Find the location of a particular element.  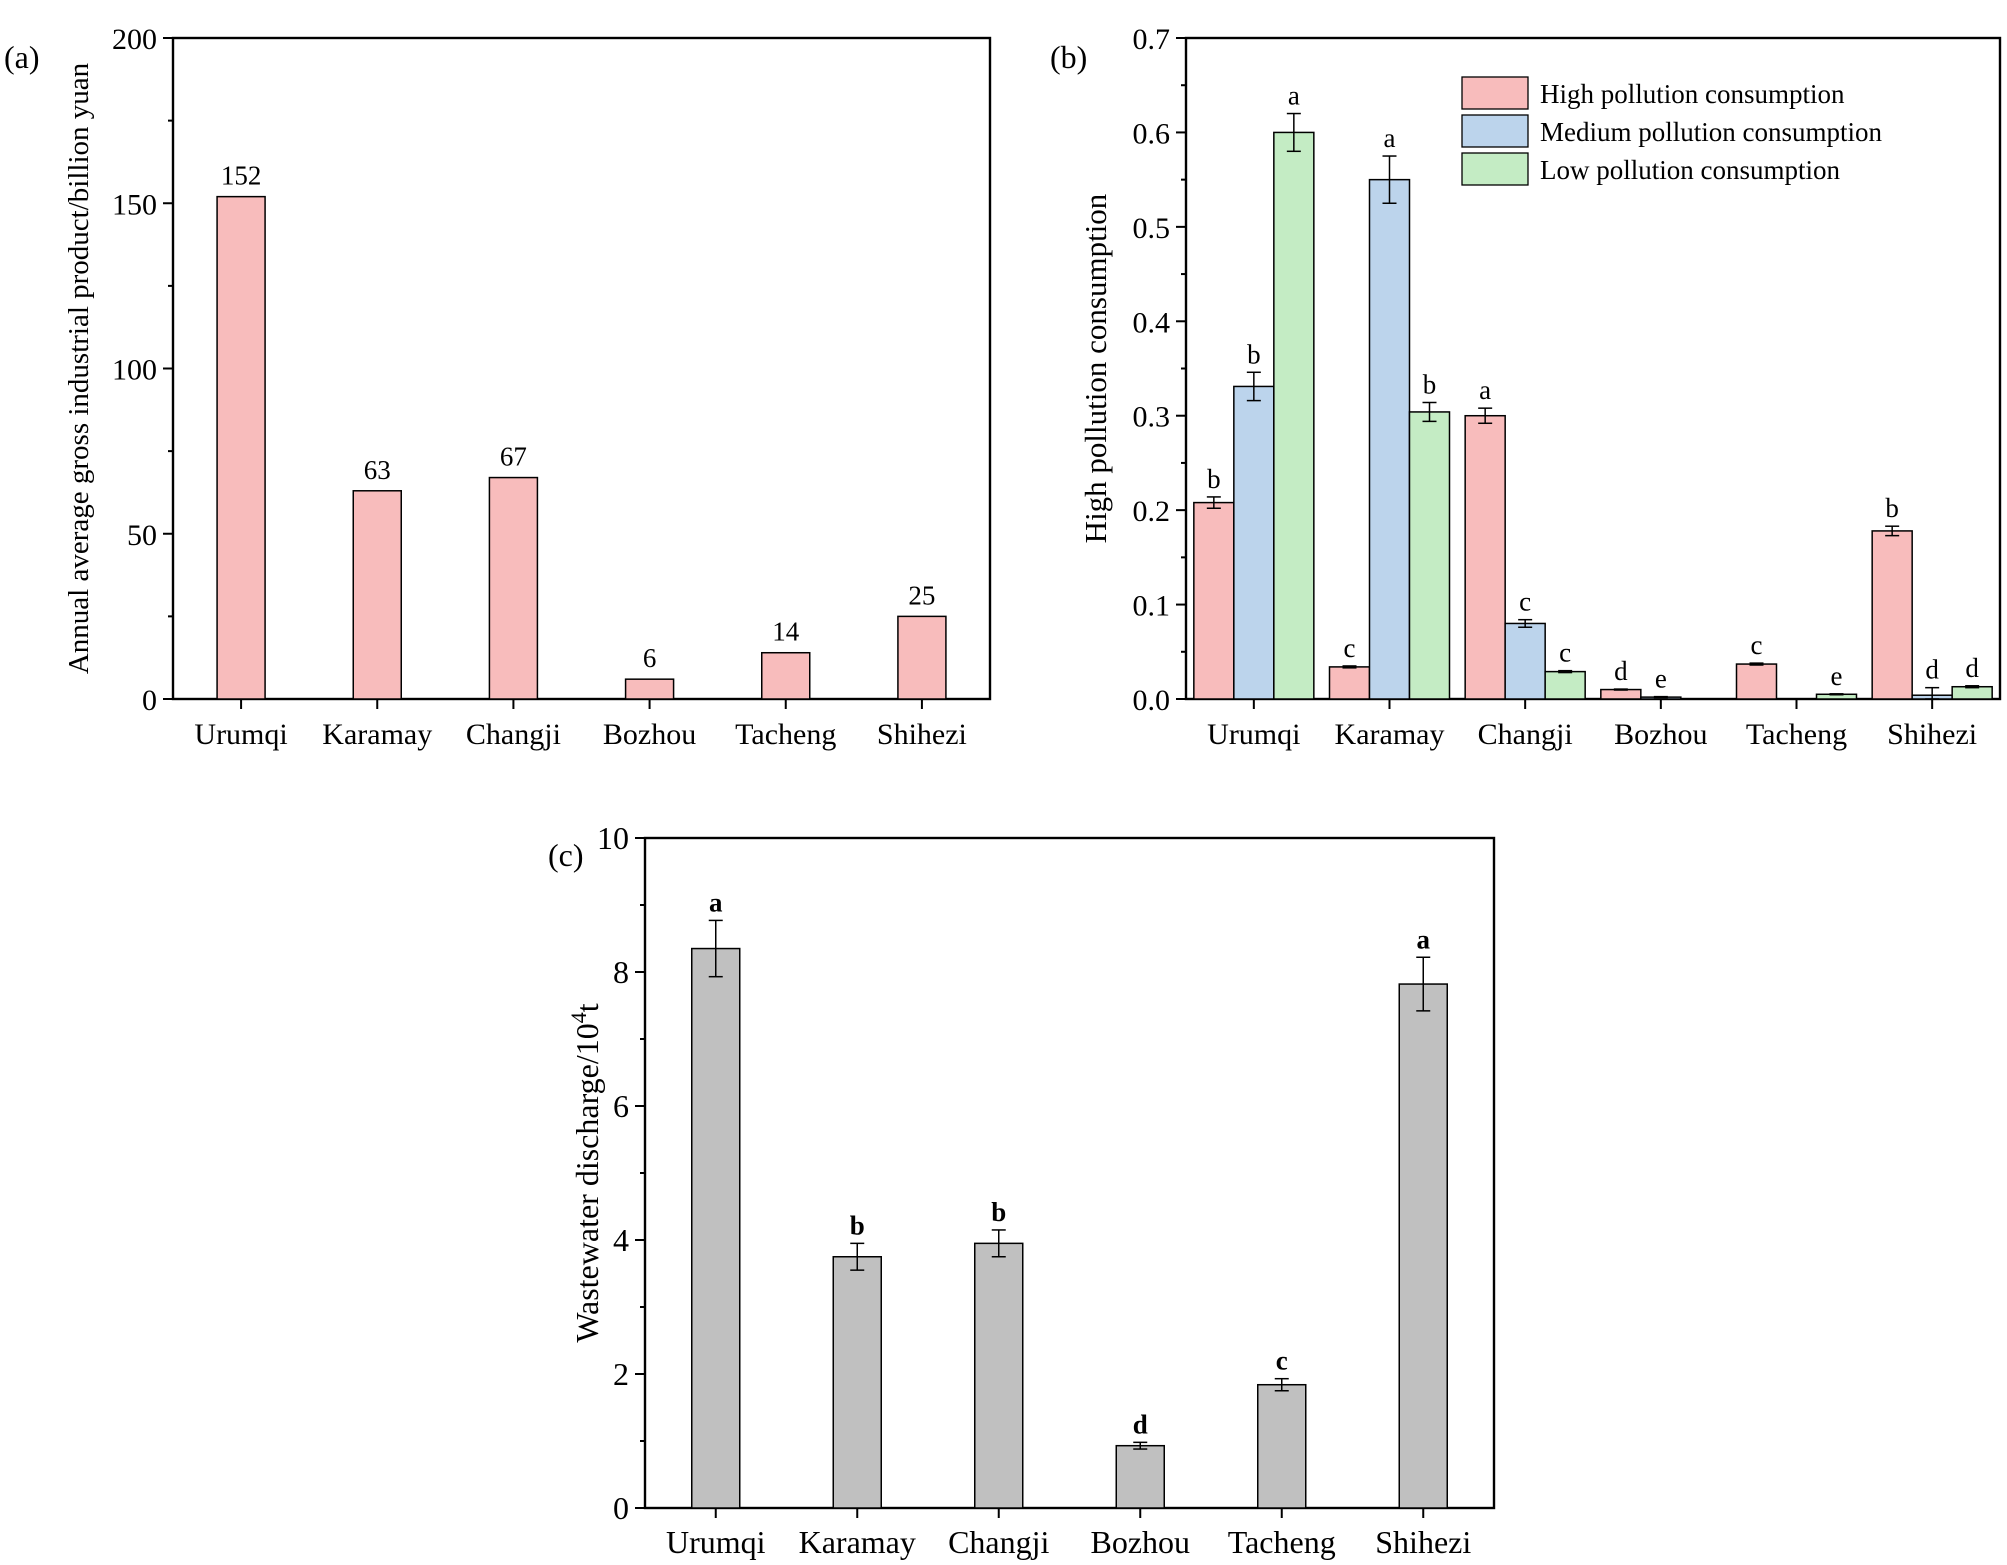

panel-a-x-tick-label: Karamay is located at coordinates (377, 734).